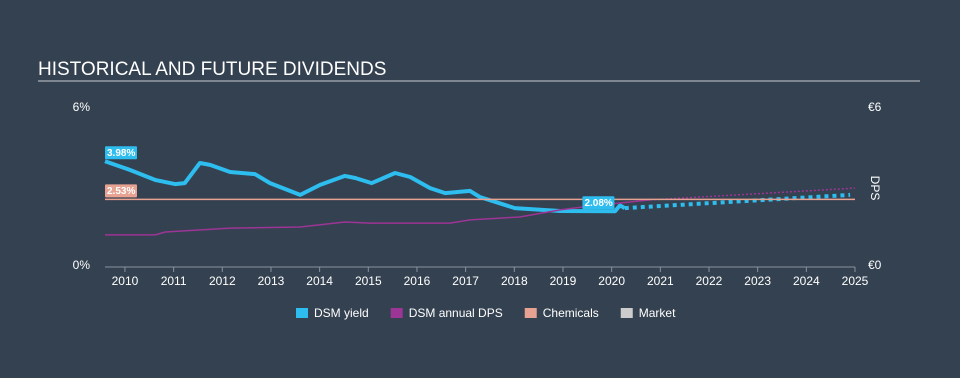 Image resolution: width=960 pixels, height=378 pixels. I want to click on data-label: 2.08%, so click(598, 203).